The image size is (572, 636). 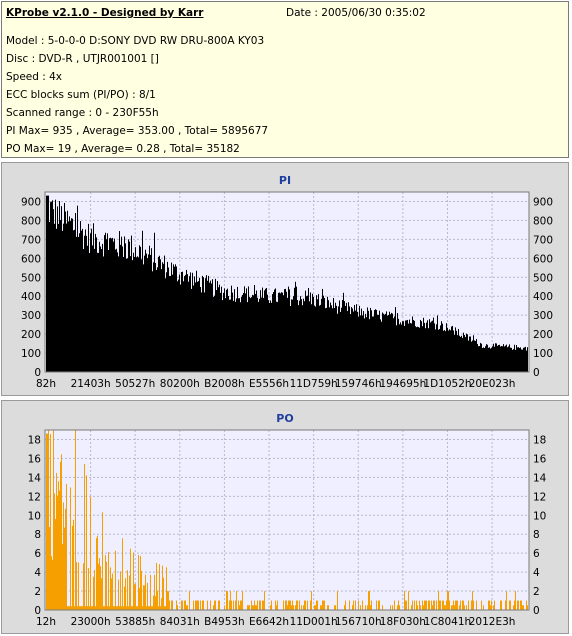 What do you see at coordinates (31, 354) in the screenshot?
I see `y-tick-label-left: 100` at bounding box center [31, 354].